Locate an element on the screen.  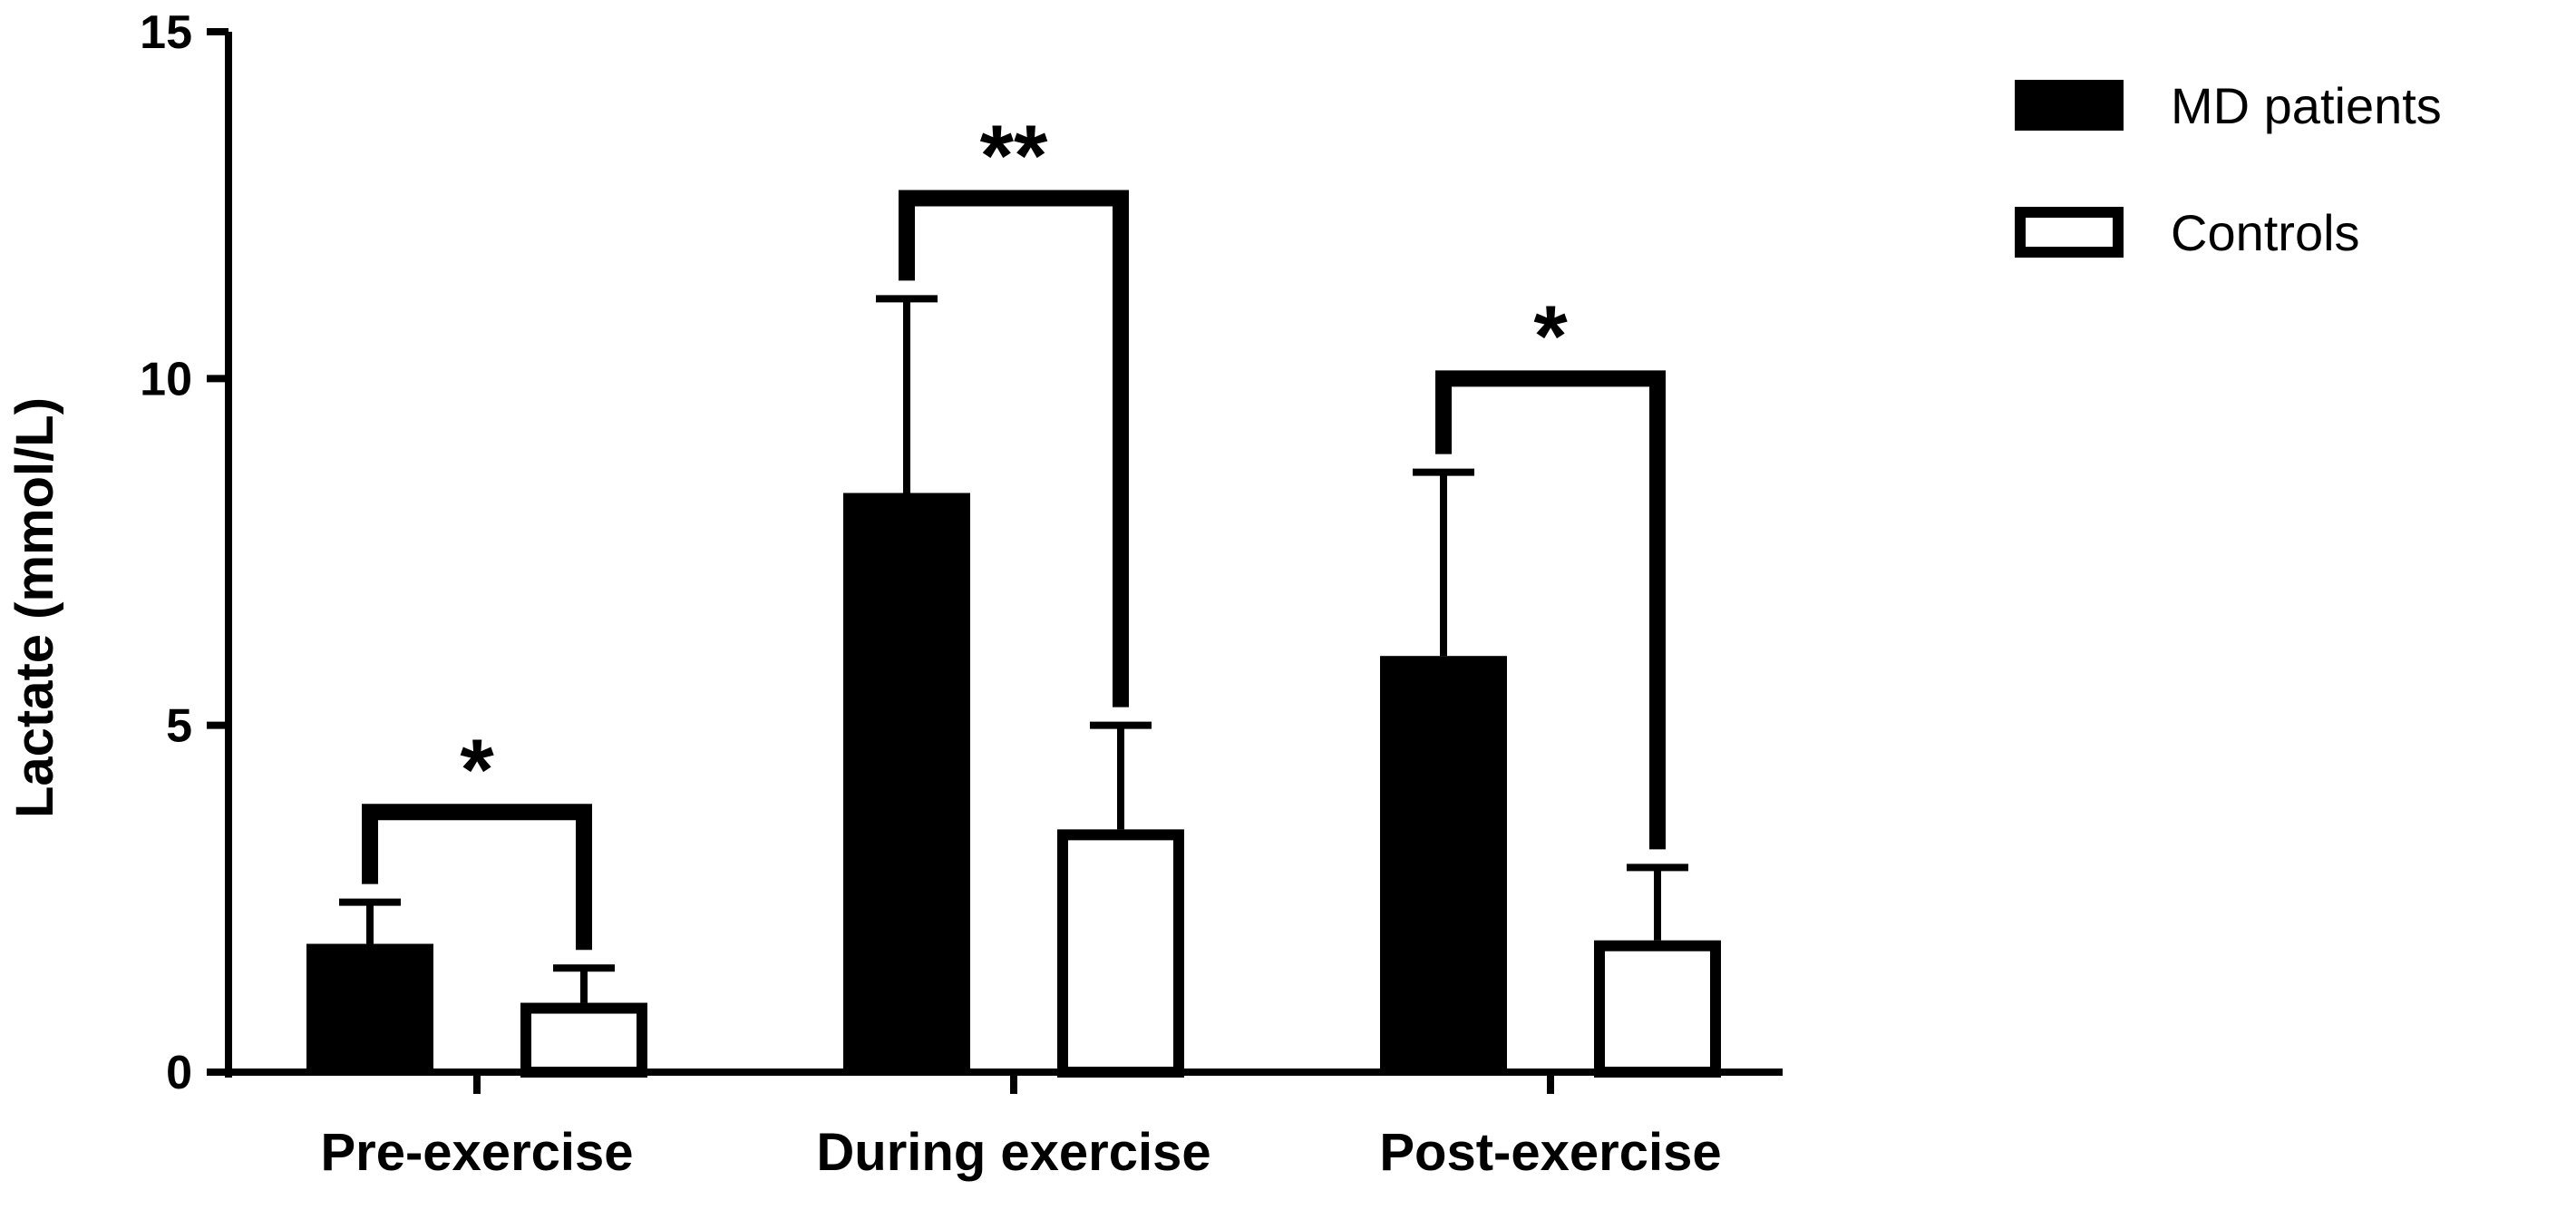
y-tick-label: 5 is located at coordinates (179, 726).